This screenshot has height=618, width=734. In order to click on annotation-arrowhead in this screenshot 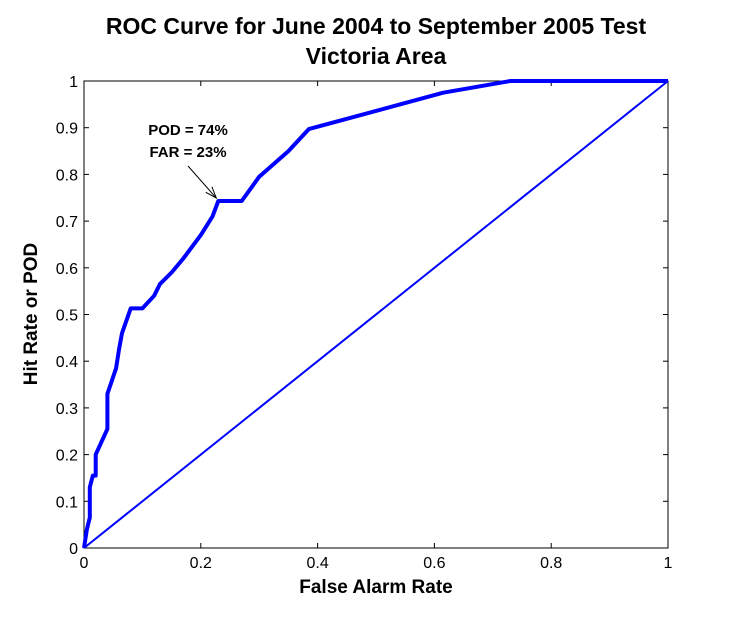, I will do `click(211, 193)`.